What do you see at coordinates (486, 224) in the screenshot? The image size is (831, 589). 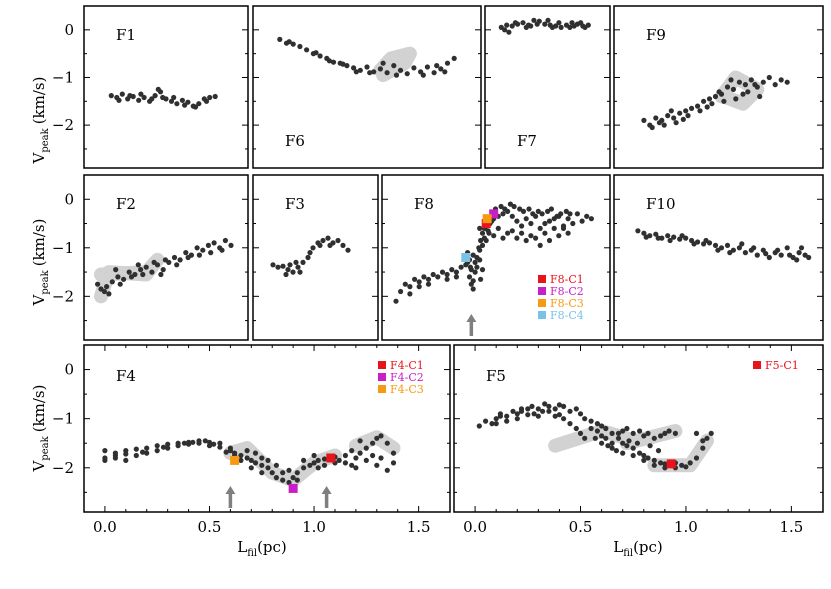 I see `highlight-f8-c1` at bounding box center [486, 224].